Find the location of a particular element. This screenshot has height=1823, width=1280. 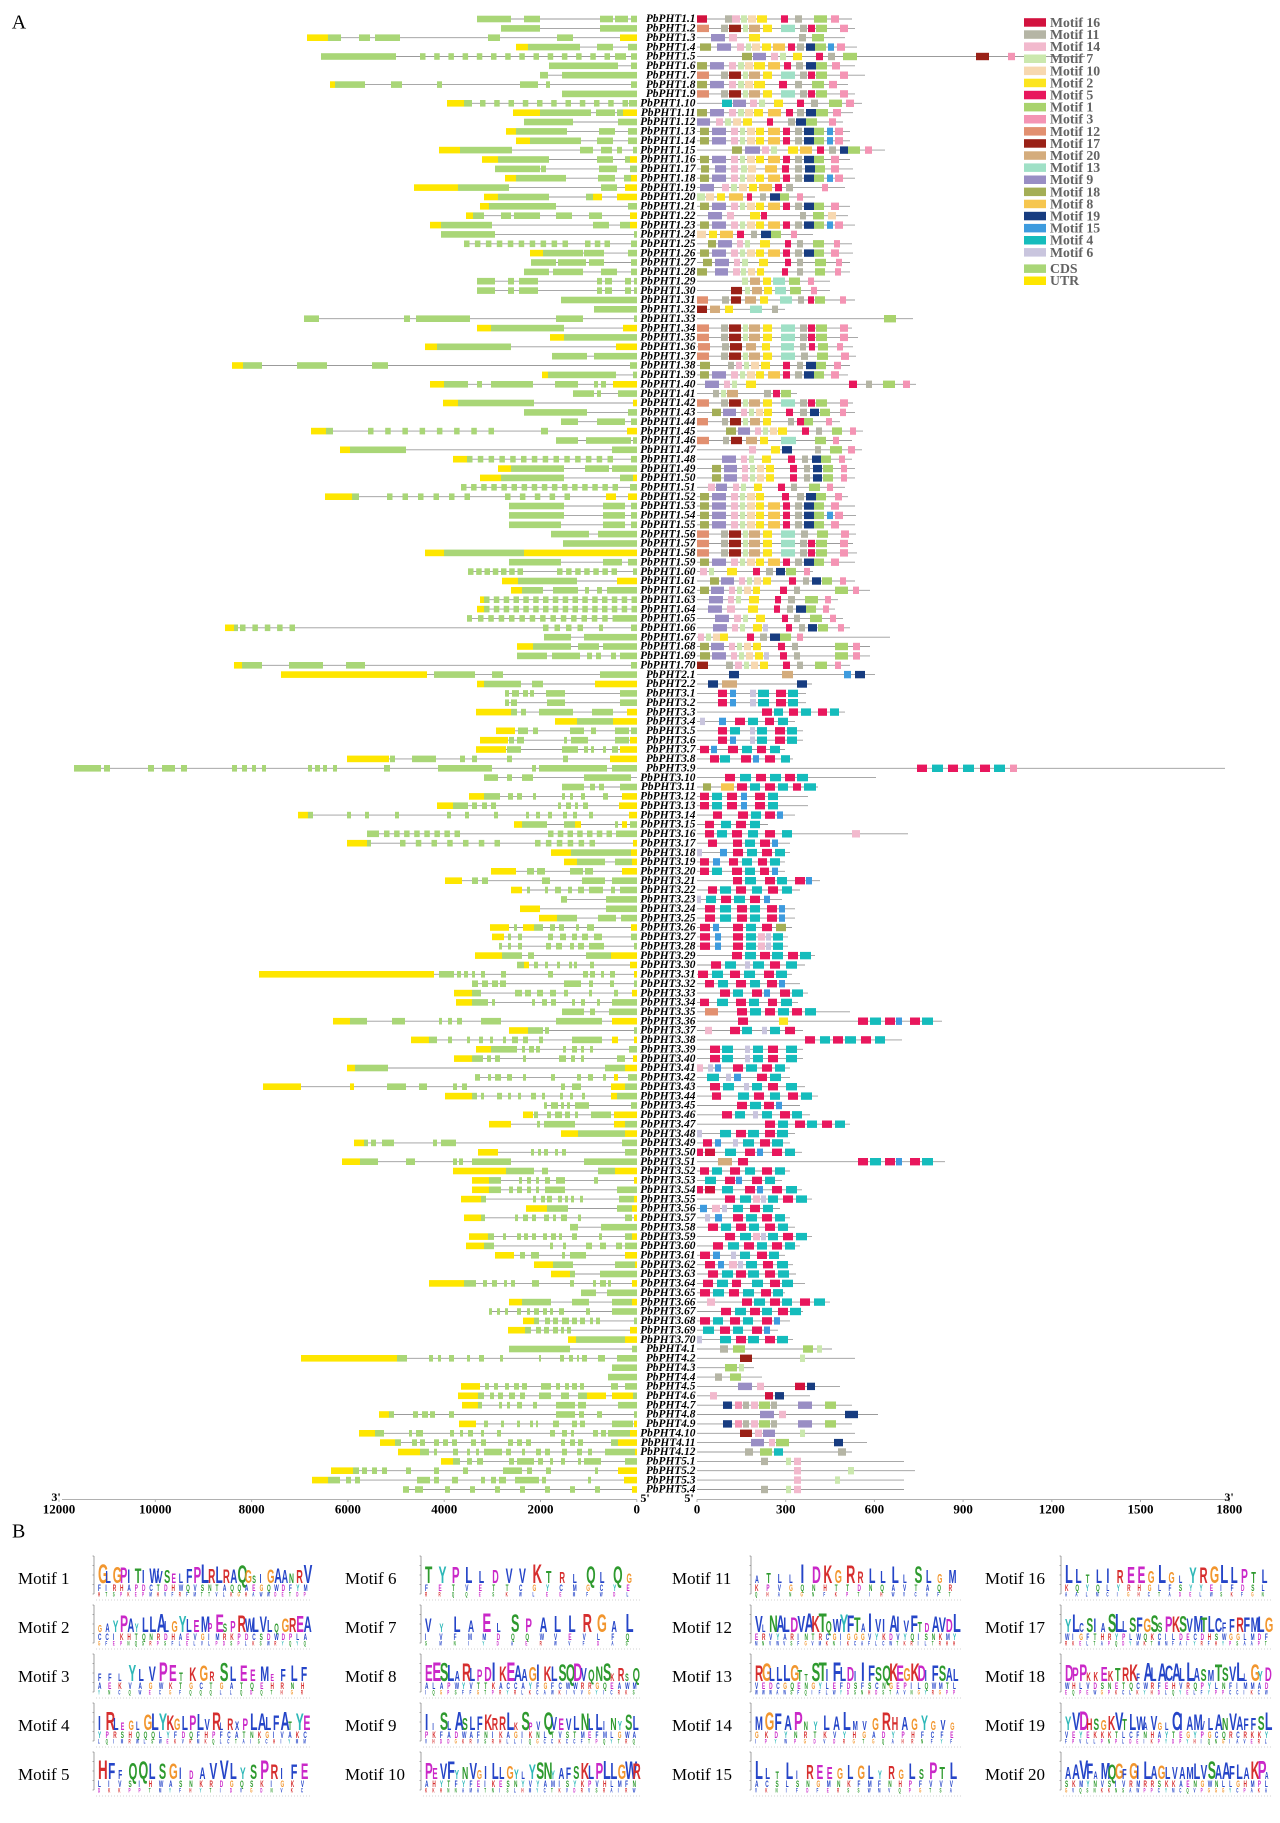

svg-text: 600 is located at coordinates (875, 1509).